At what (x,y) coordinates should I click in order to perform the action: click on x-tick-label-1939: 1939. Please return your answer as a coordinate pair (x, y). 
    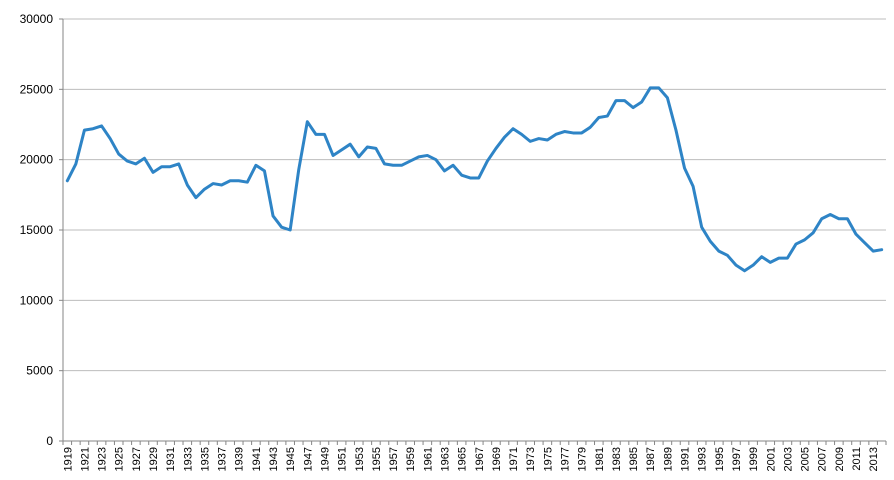
    Looking at the image, I should click on (240, 459).